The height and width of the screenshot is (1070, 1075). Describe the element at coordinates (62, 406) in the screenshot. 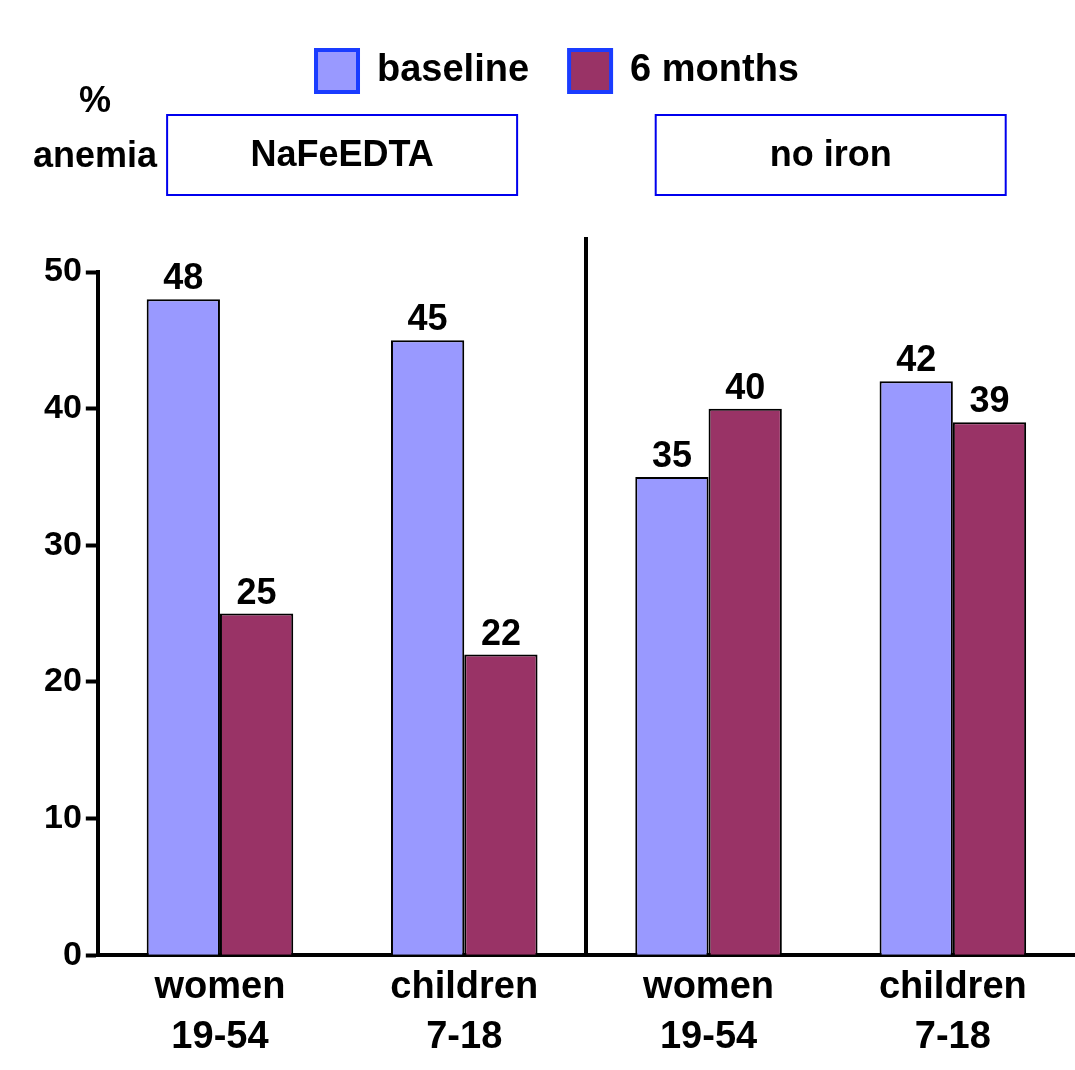

I see `y-tick-label: 40` at that location.